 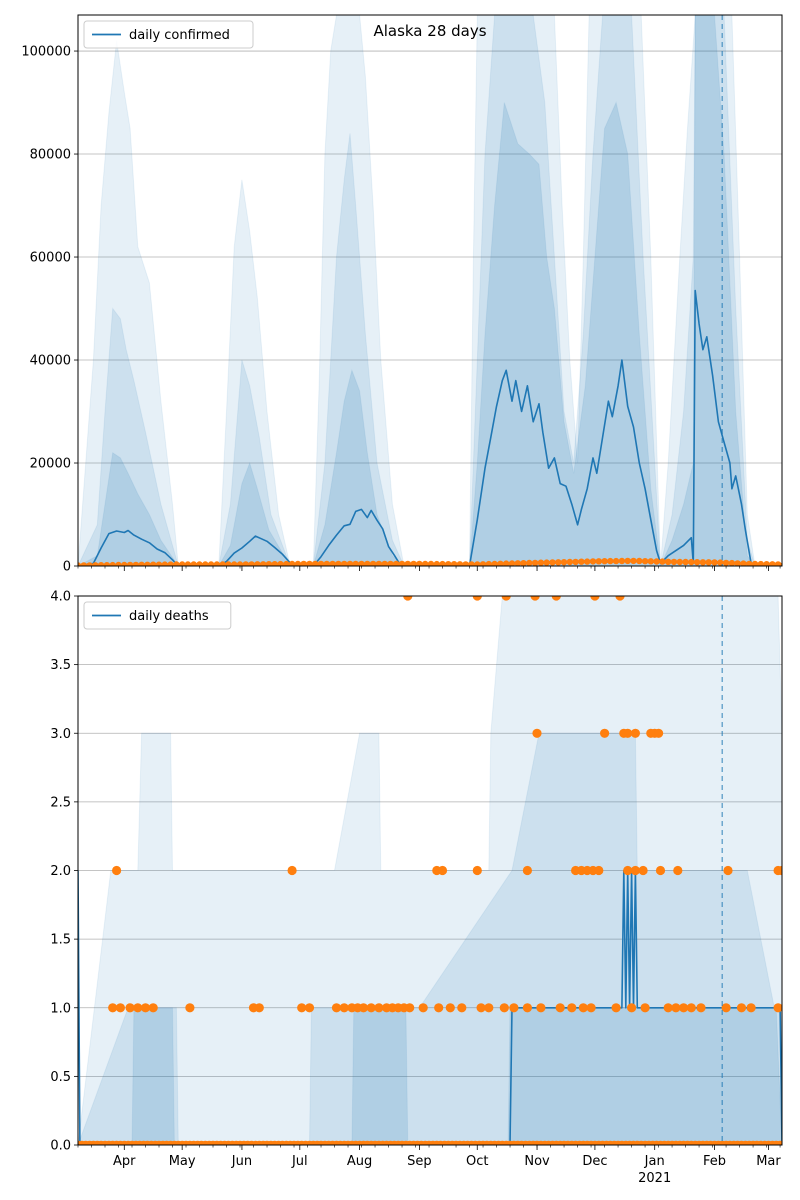 What do you see at coordinates (419, 1161) in the screenshot?
I see `x-tick-label: Sep` at bounding box center [419, 1161].